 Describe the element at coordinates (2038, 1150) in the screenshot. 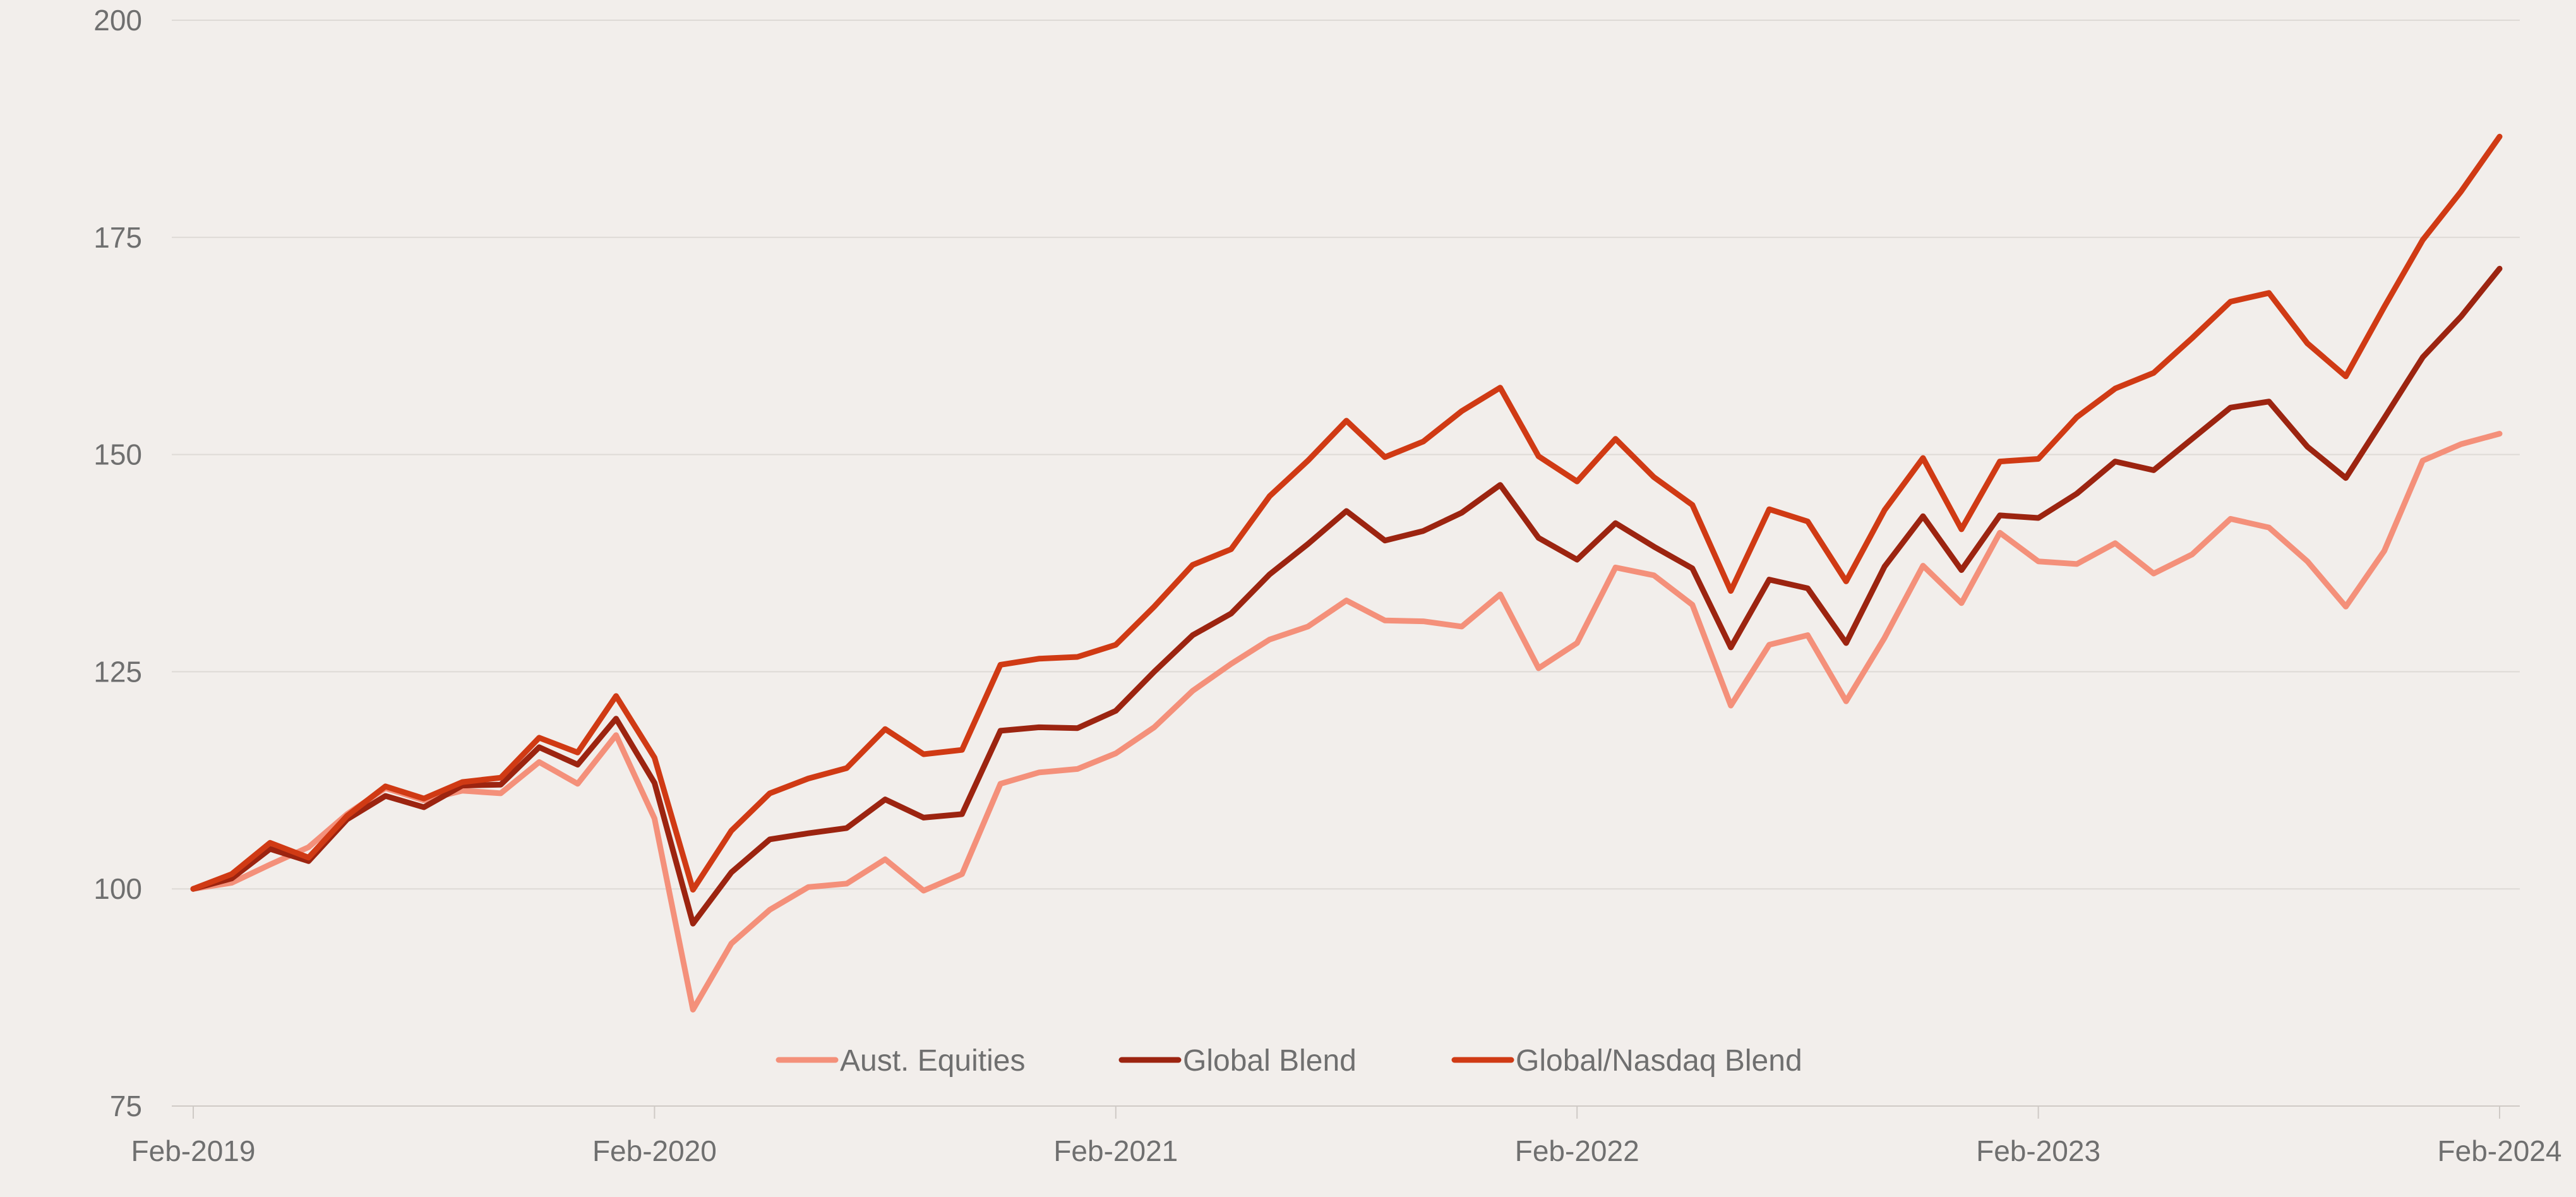

I see `x-tick-label: Feb-2023` at that location.